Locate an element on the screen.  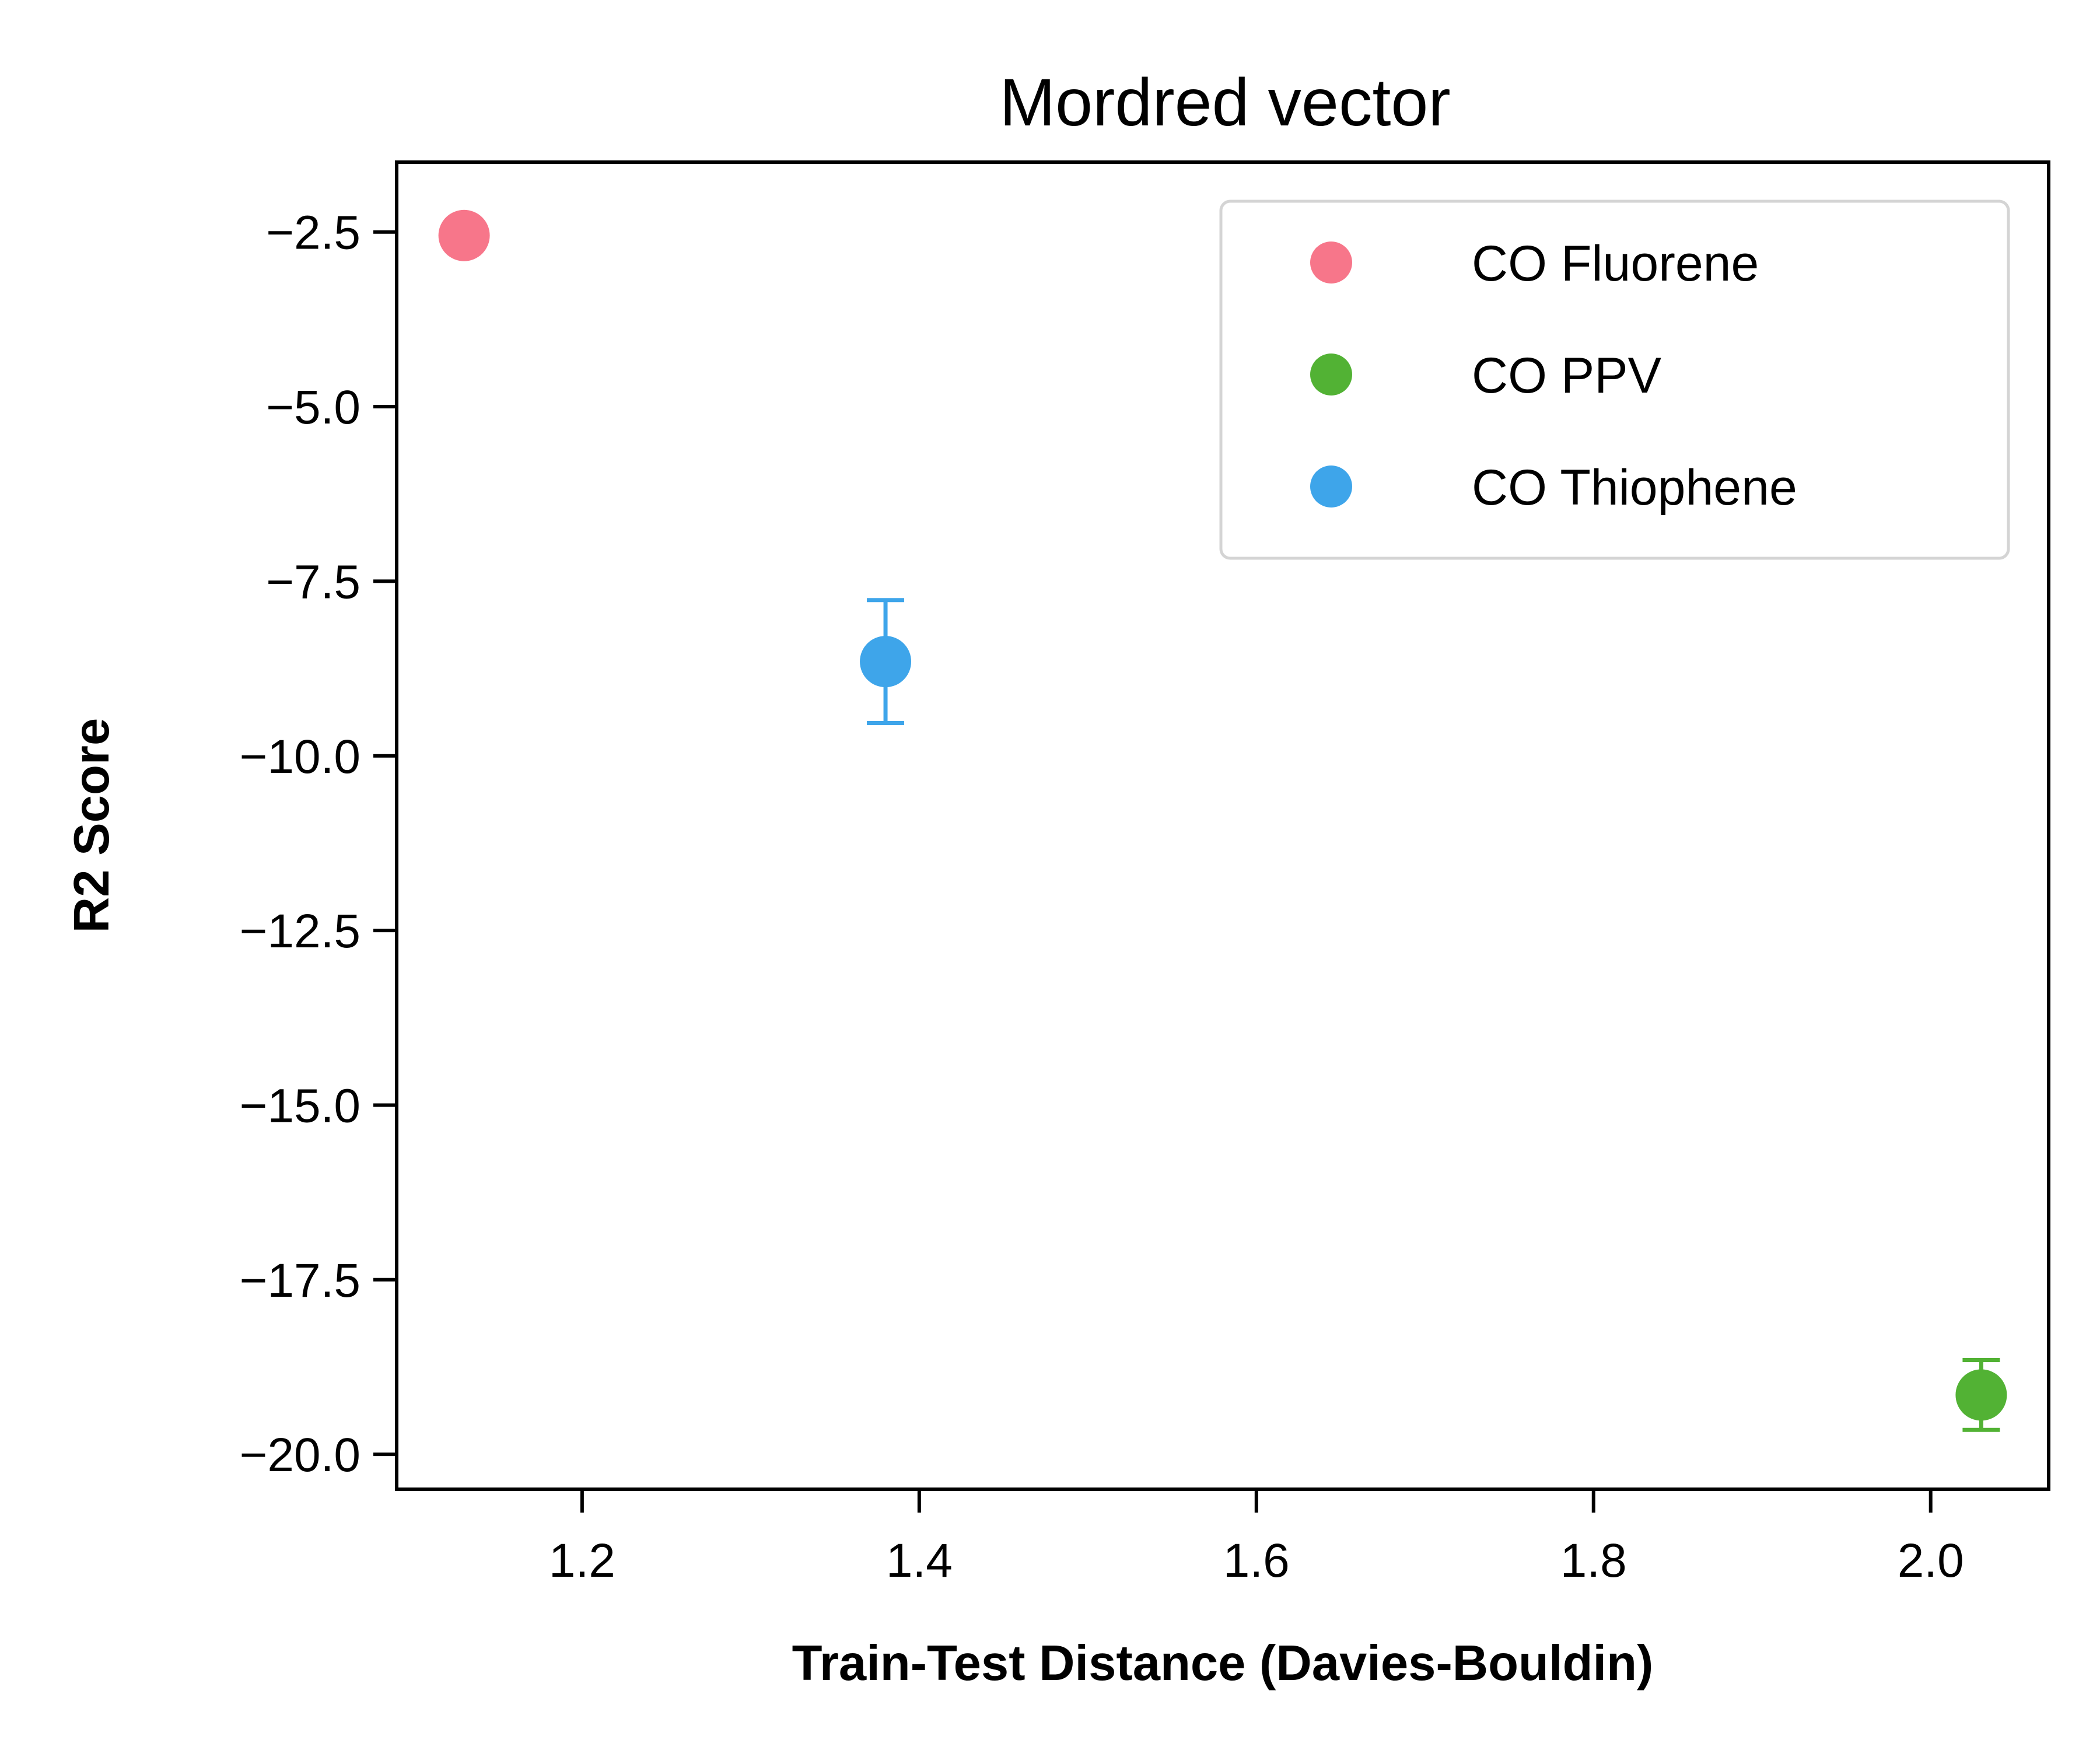
y-tick-label: −5.0 is located at coordinates (313, 407).